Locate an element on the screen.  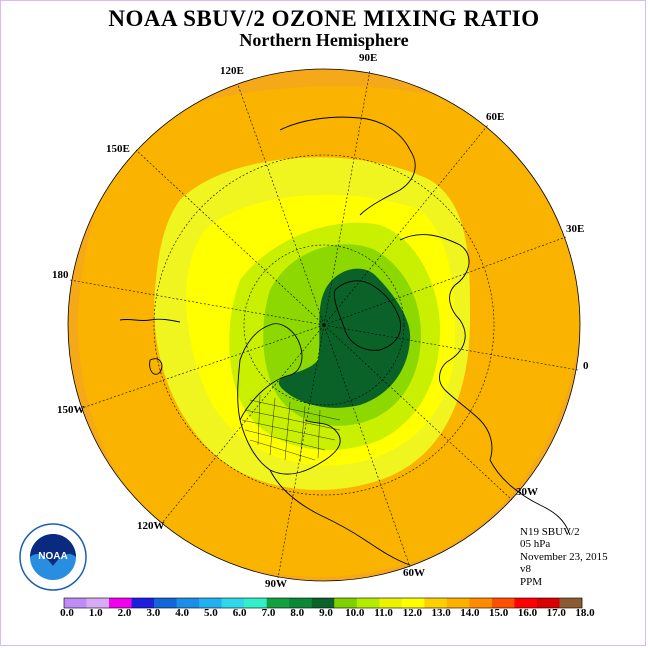
colorbar-tick-label: 10.0 is located at coordinates (355, 613).